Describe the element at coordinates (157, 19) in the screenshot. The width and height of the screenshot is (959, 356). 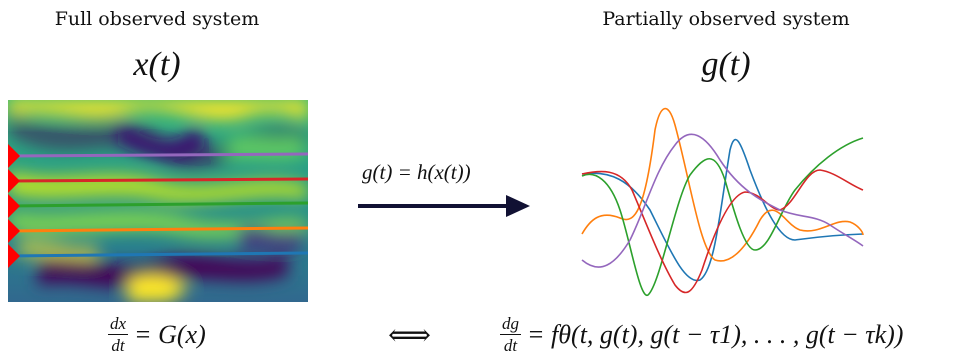
I see `full-system-heading: Full observed system` at that location.